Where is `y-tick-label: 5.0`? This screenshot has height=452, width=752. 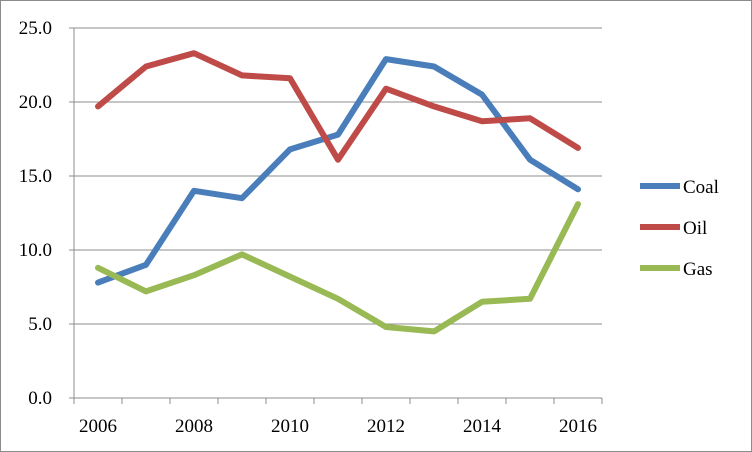
y-tick-label: 5.0 is located at coordinates (40, 324).